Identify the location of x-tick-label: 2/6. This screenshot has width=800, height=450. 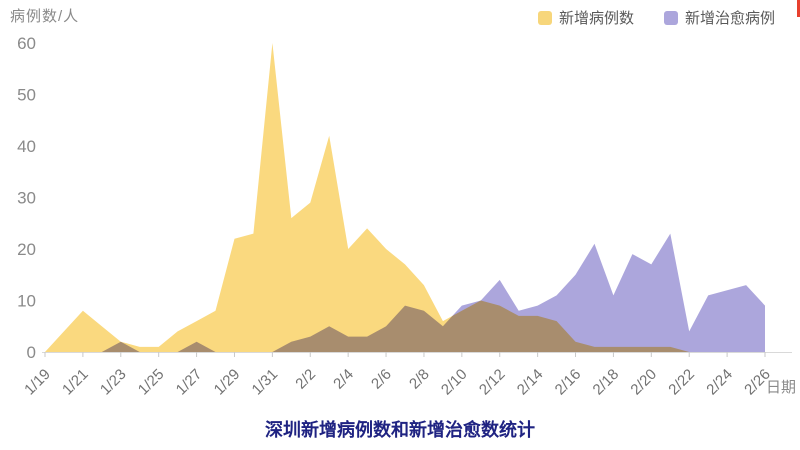
(381, 379).